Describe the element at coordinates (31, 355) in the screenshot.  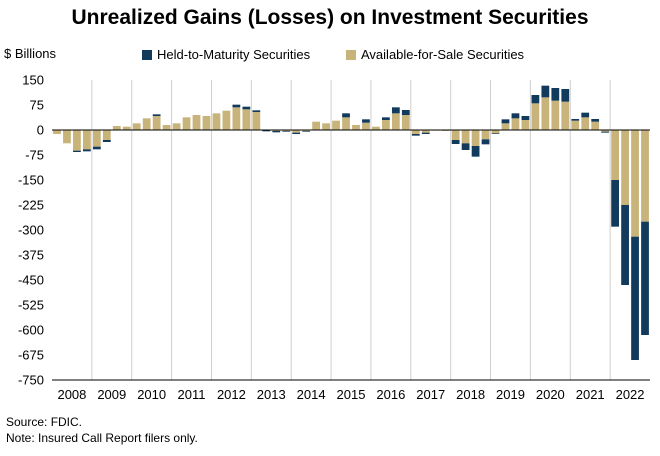
I see `y-tick-label: -675` at that location.